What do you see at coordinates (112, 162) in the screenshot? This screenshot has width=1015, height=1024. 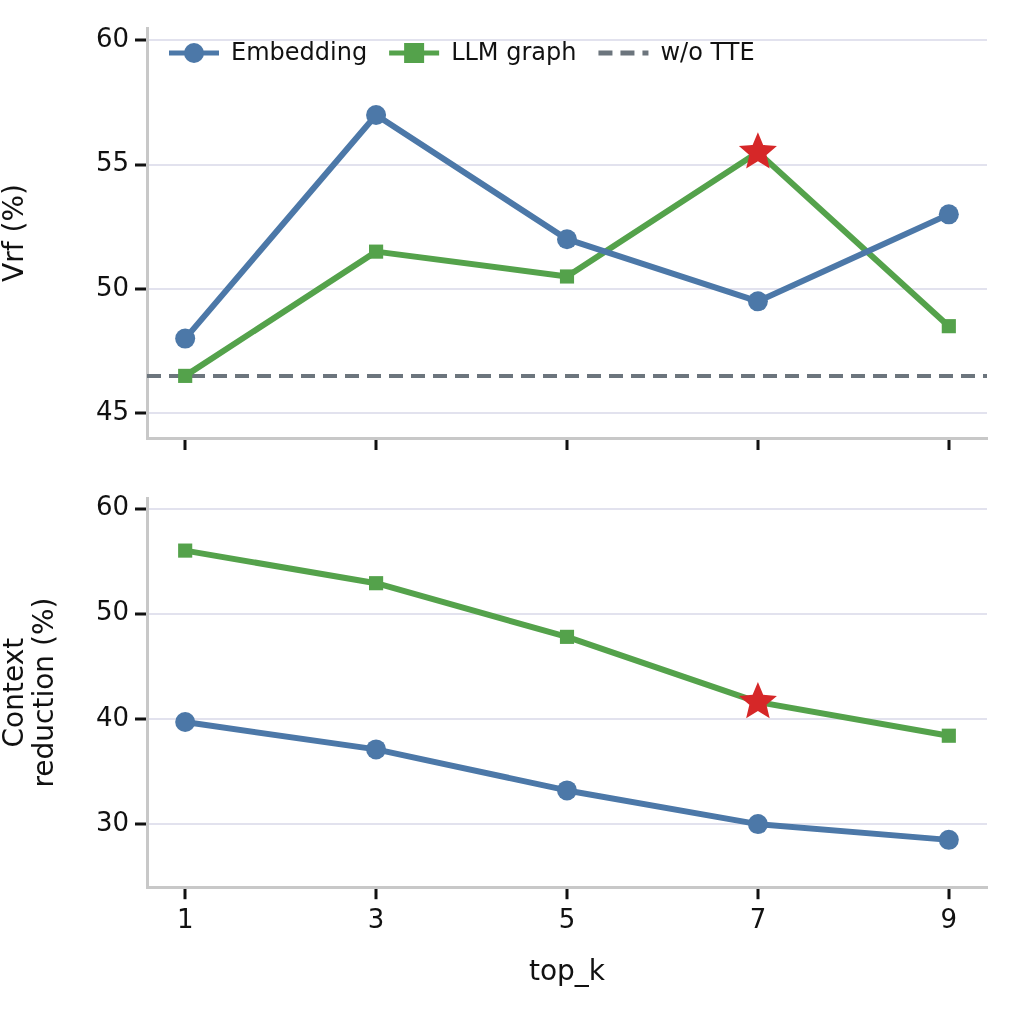 I see `y-tick-label: 55` at bounding box center [112, 162].